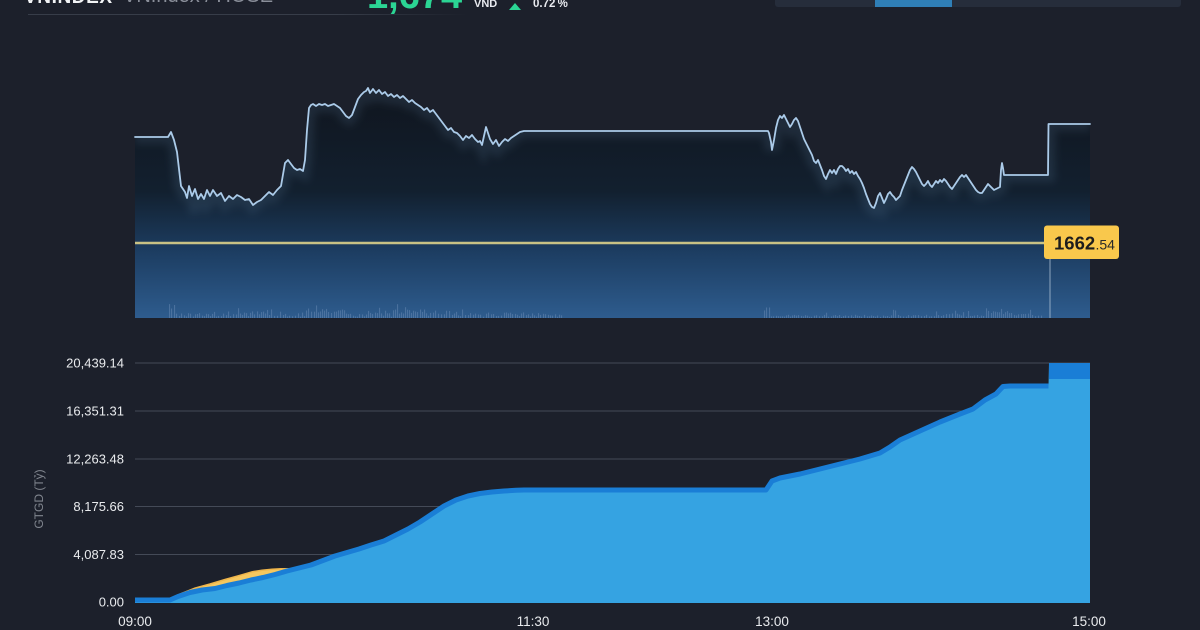 The image size is (1200, 630). Describe the element at coordinates (1074, 243) in the screenshot. I see `svg-text: 1662` at that location.